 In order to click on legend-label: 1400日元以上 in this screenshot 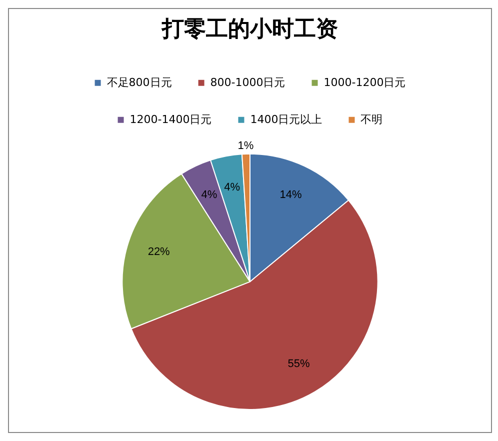, I will do `click(286, 119)`.